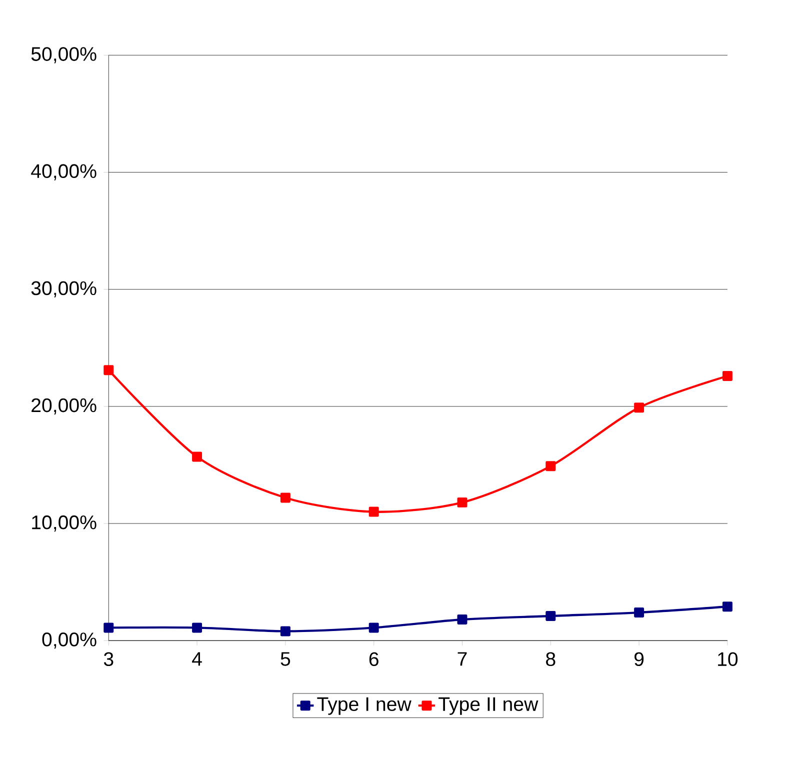 The image size is (791, 778). I want to click on y-tick-label: 20,00%, so click(64, 406).